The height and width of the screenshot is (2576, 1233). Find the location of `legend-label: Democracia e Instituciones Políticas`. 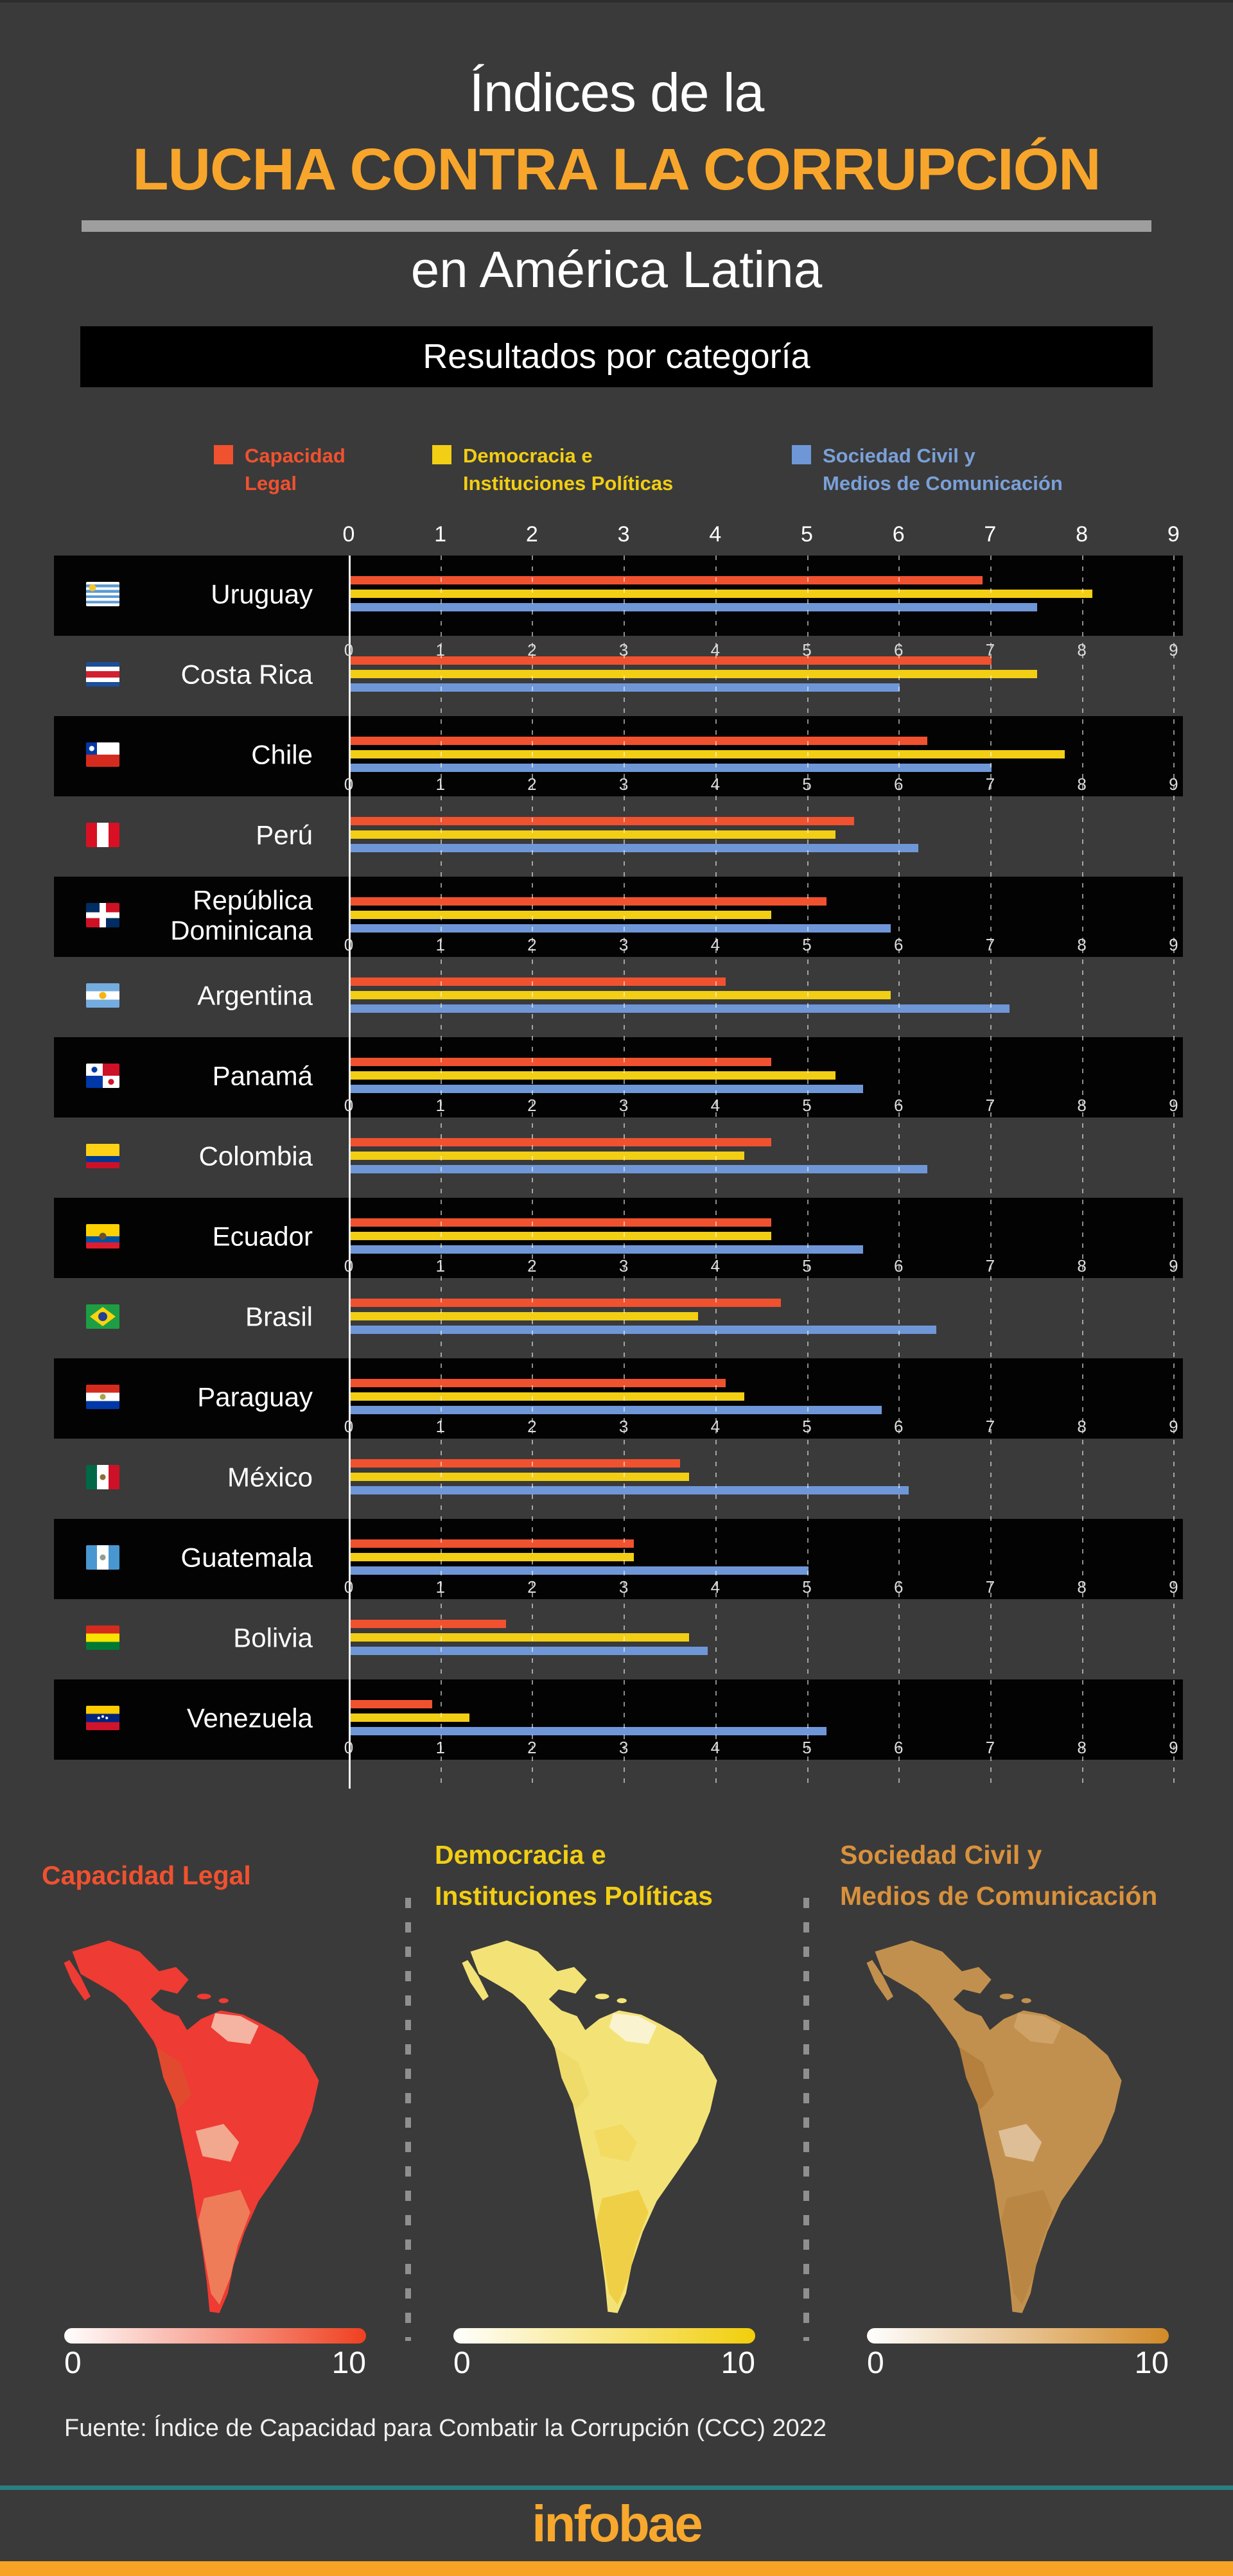

legend-label: Democracia e Instituciones Políticas is located at coordinates (569, 469).